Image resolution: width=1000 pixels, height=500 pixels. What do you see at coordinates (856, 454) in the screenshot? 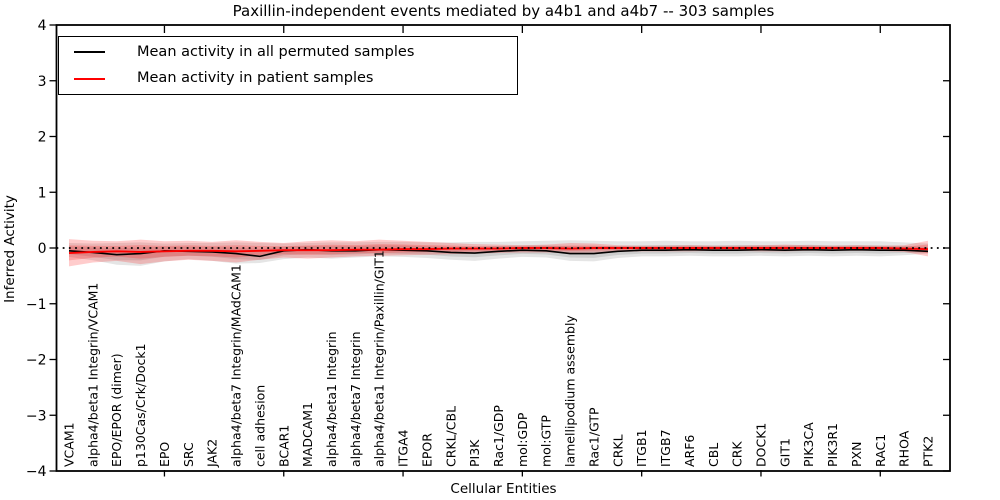
I see `x-tick-label: PXN` at bounding box center [856, 454].